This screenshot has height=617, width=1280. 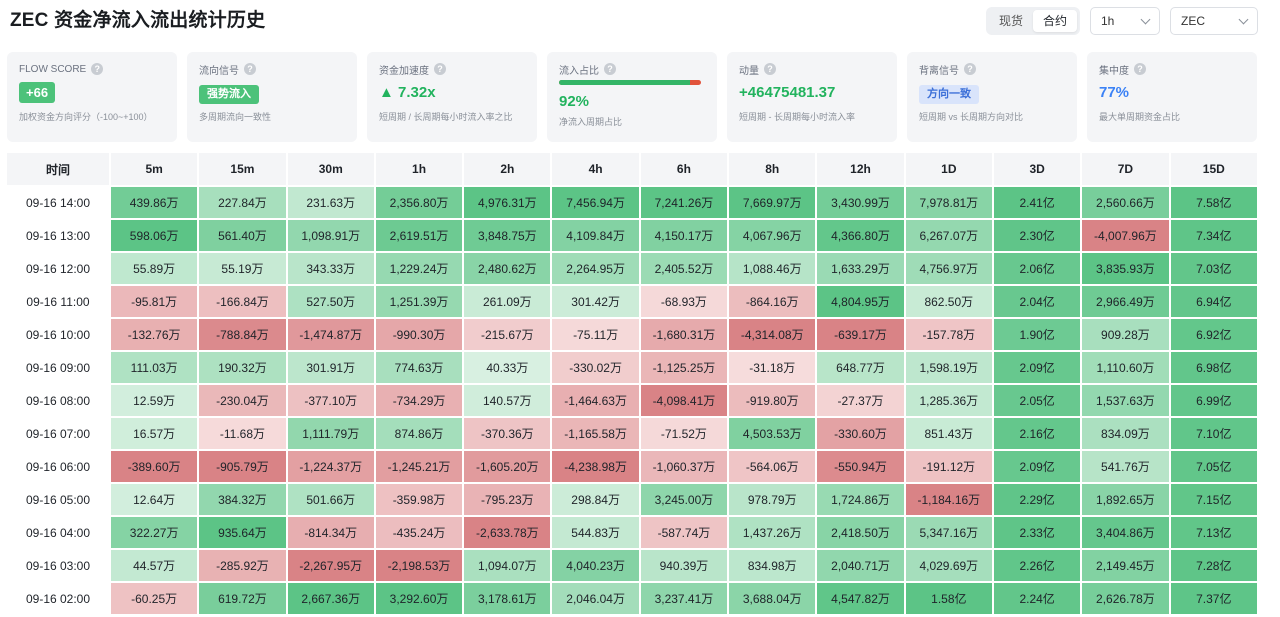 What do you see at coordinates (772, 532) in the screenshot?
I see `flow-cell: 1,437.26万` at bounding box center [772, 532].